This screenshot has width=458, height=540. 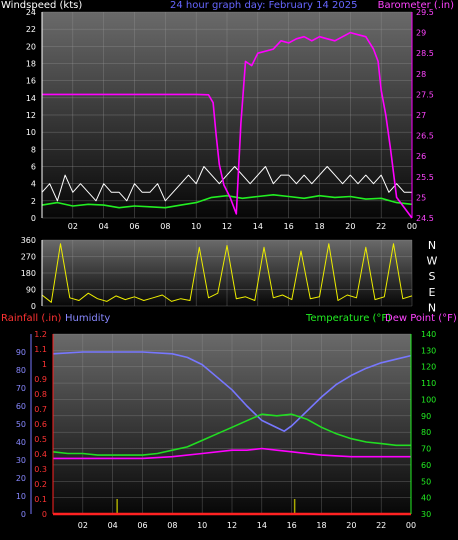 I want to click on temperature-tick-label: 80, so click(x=426, y=432).